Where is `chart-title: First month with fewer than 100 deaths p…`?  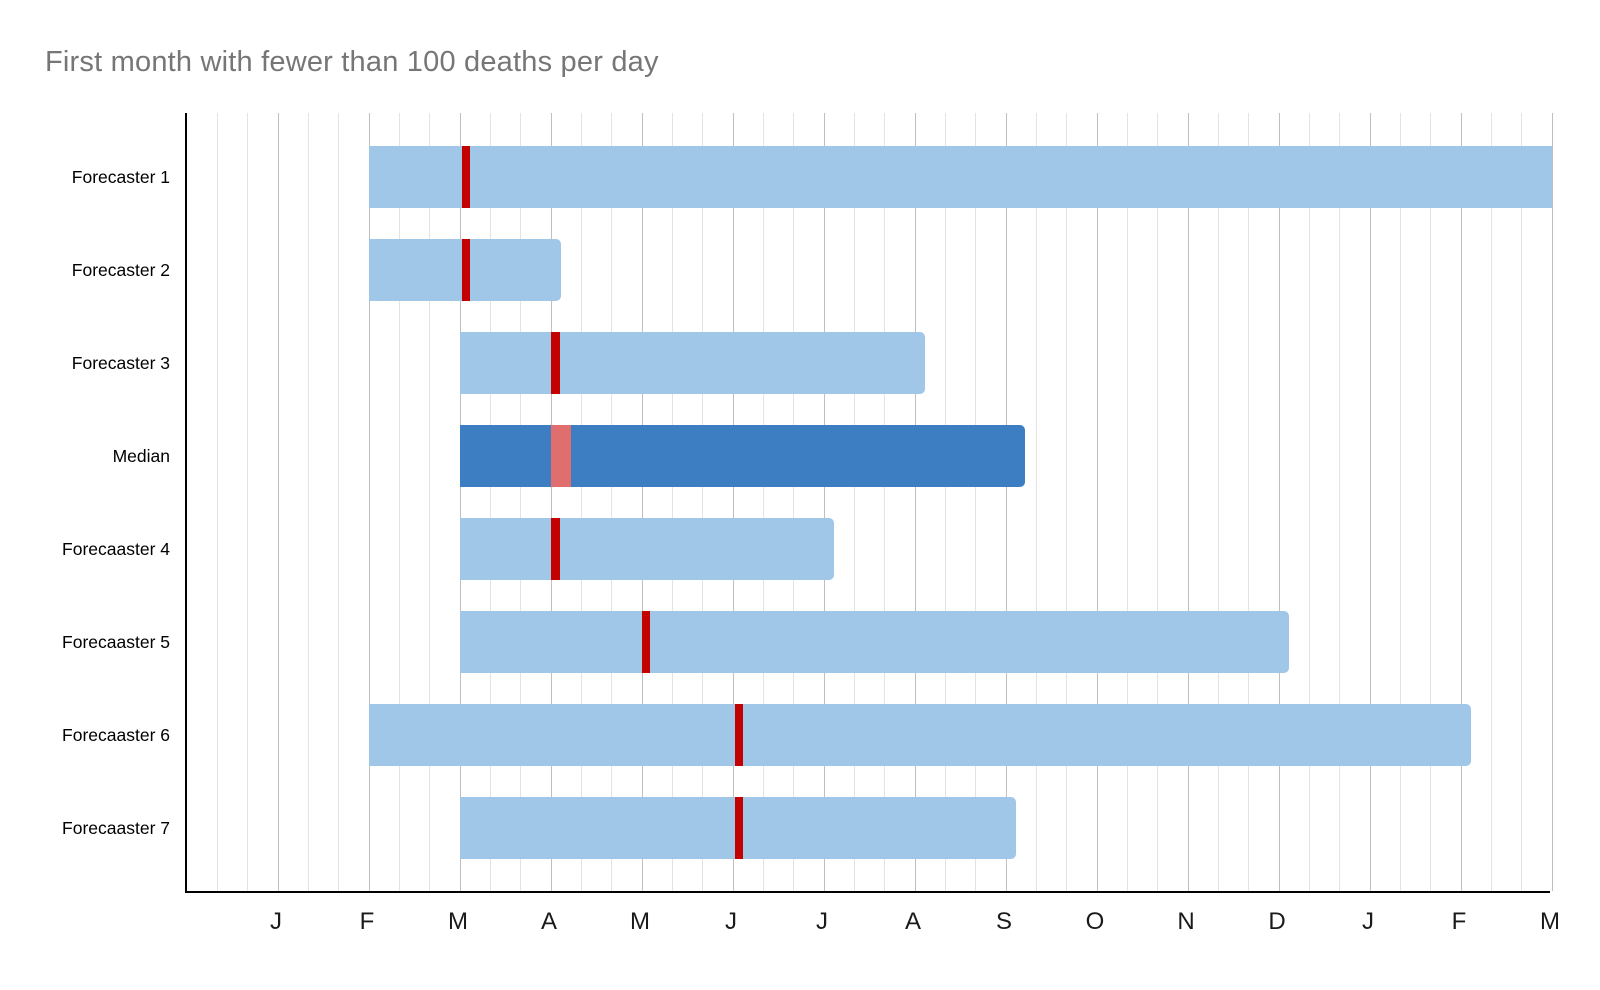
chart-title: First month with fewer than 100 deaths p… is located at coordinates (352, 62).